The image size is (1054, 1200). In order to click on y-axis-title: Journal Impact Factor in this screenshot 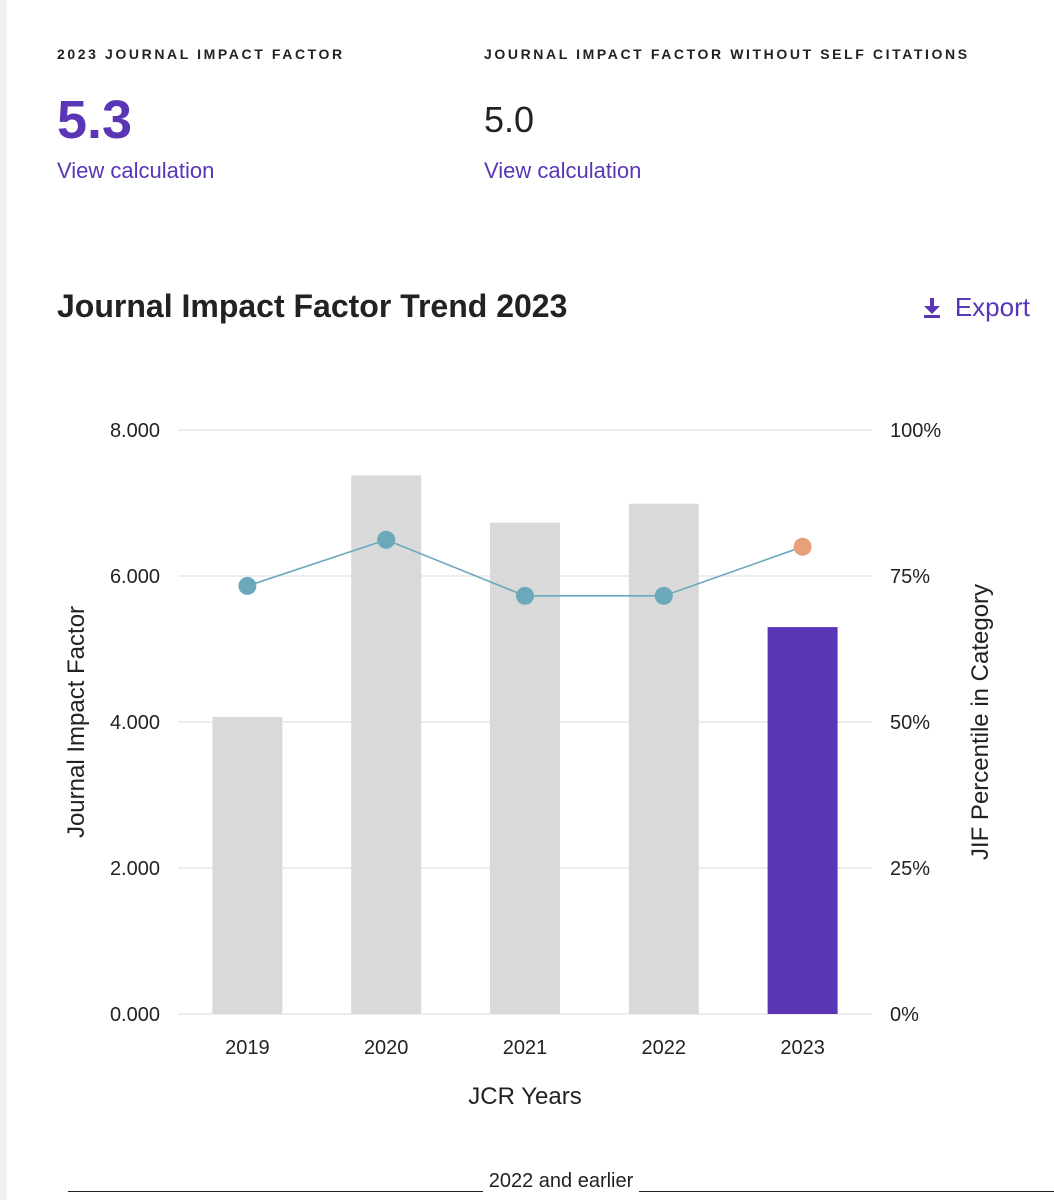, I will do `click(76, 722)`.